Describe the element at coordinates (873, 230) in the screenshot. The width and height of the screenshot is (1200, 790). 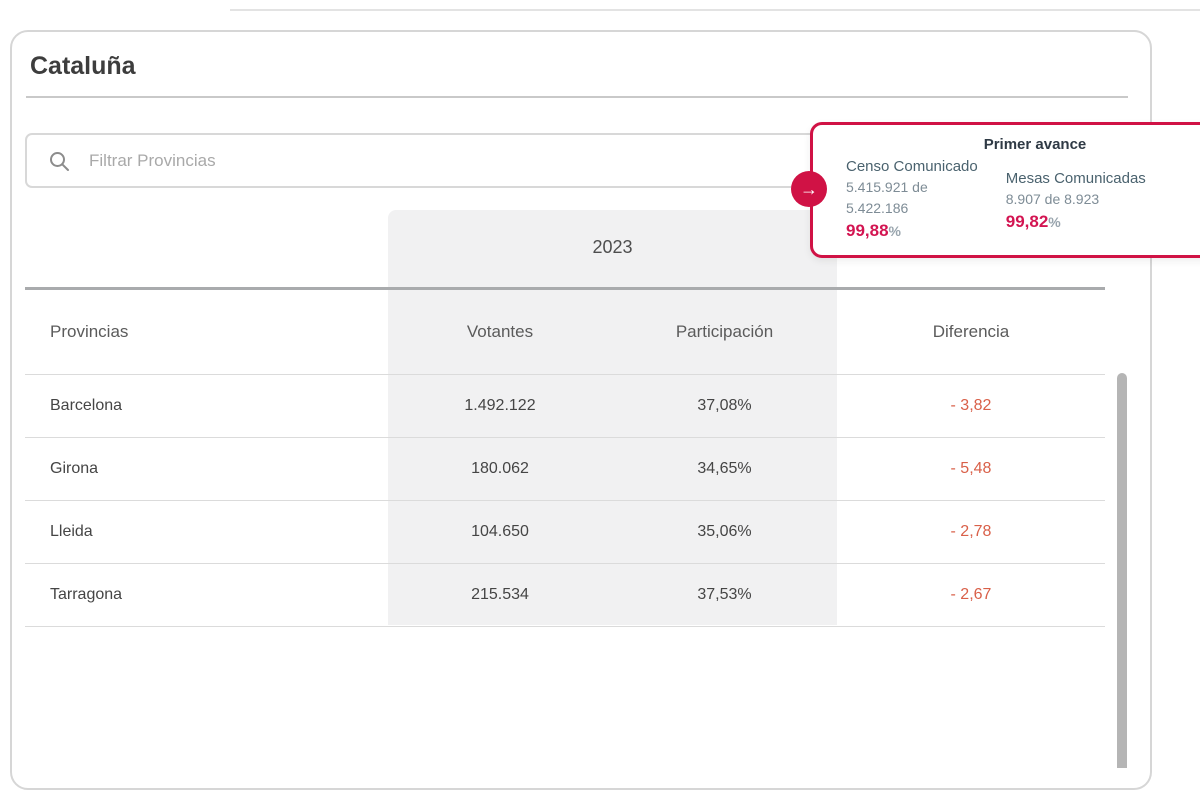
I see `censo-percentage: 99,88%` at that location.